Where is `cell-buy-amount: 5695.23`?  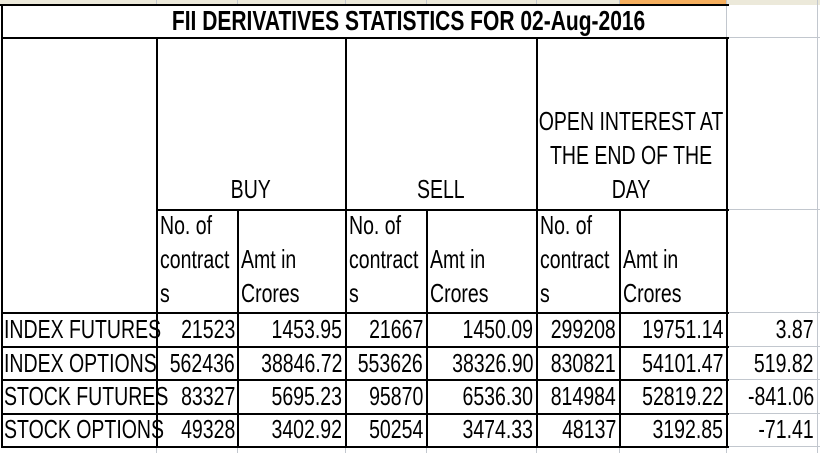
cell-buy-amount: 5695.23 is located at coordinates (291, 397).